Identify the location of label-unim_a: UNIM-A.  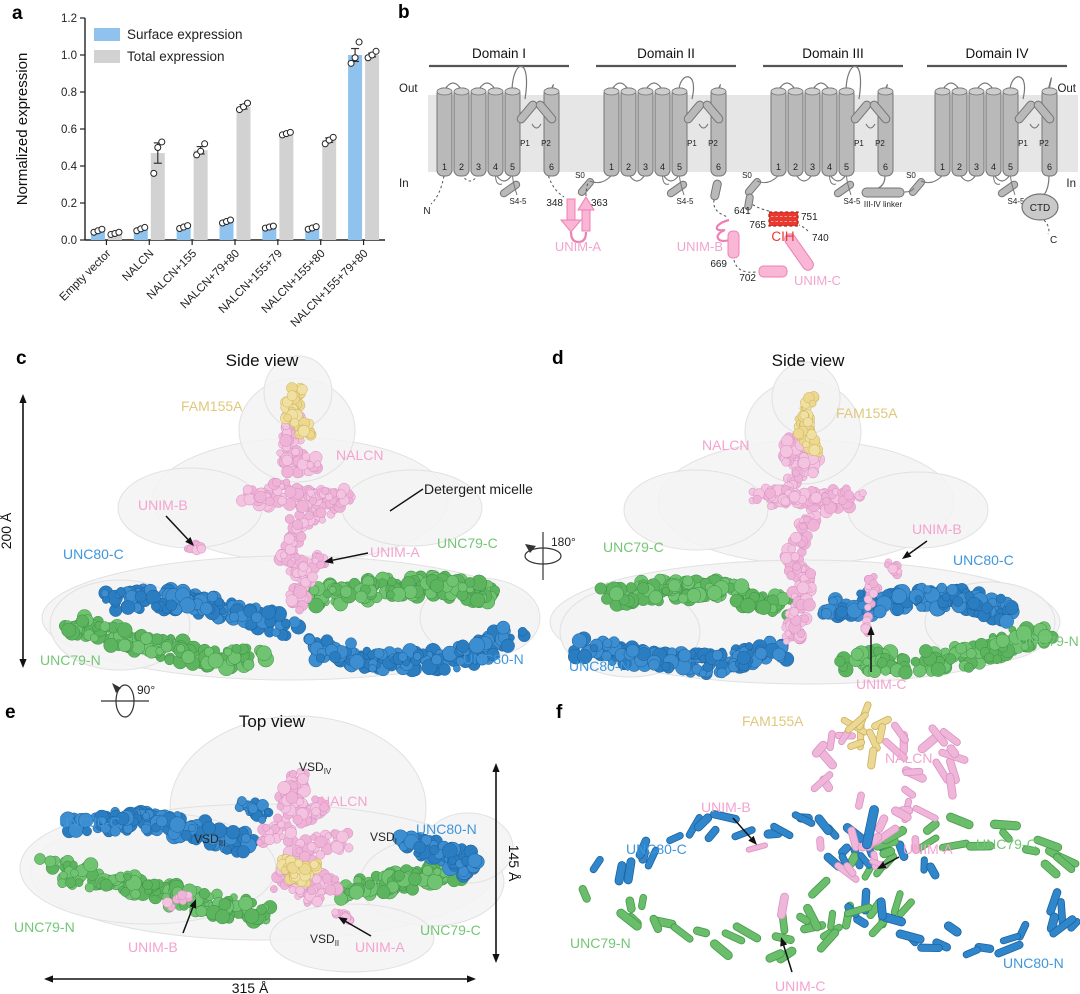
(380, 947).